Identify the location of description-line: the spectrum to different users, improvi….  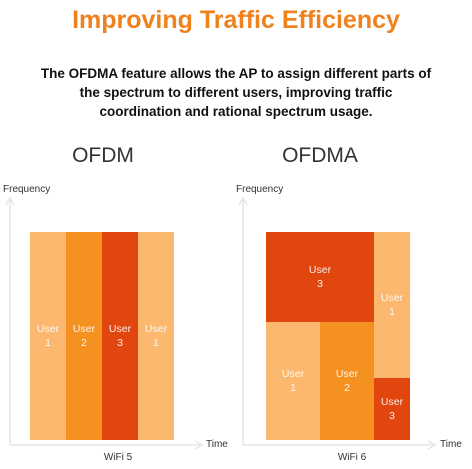
(236, 92).